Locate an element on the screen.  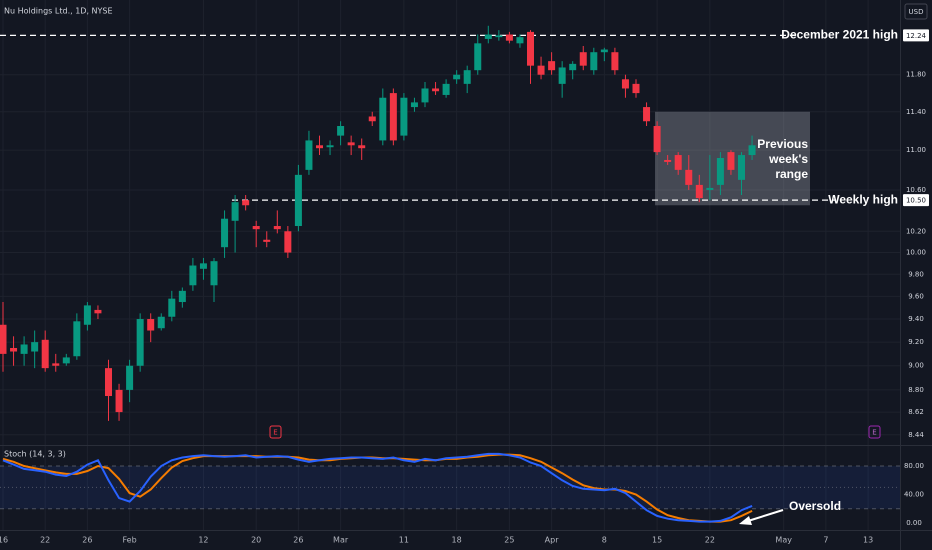
x-tick-label: 16 is located at coordinates (4, 540).